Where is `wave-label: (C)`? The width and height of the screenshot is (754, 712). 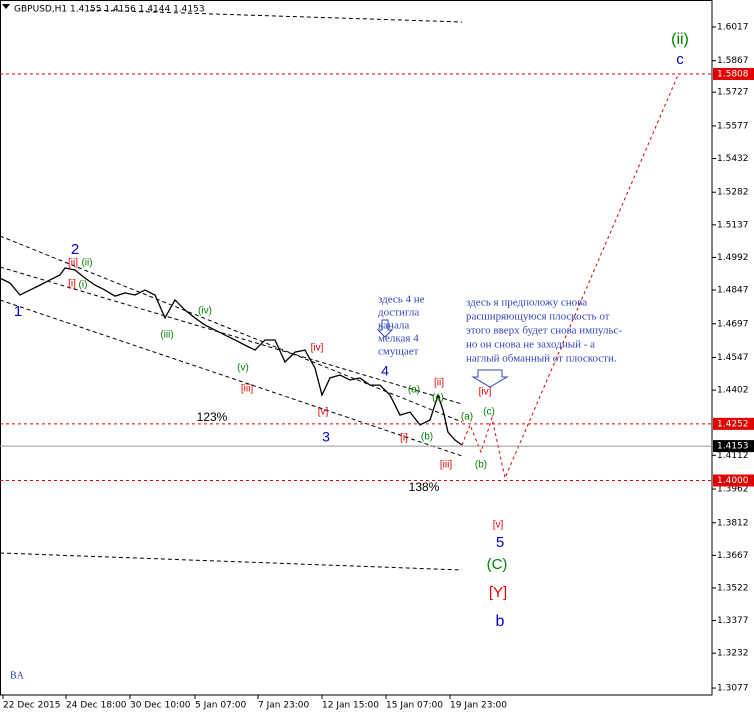 wave-label: (C) is located at coordinates (497, 564).